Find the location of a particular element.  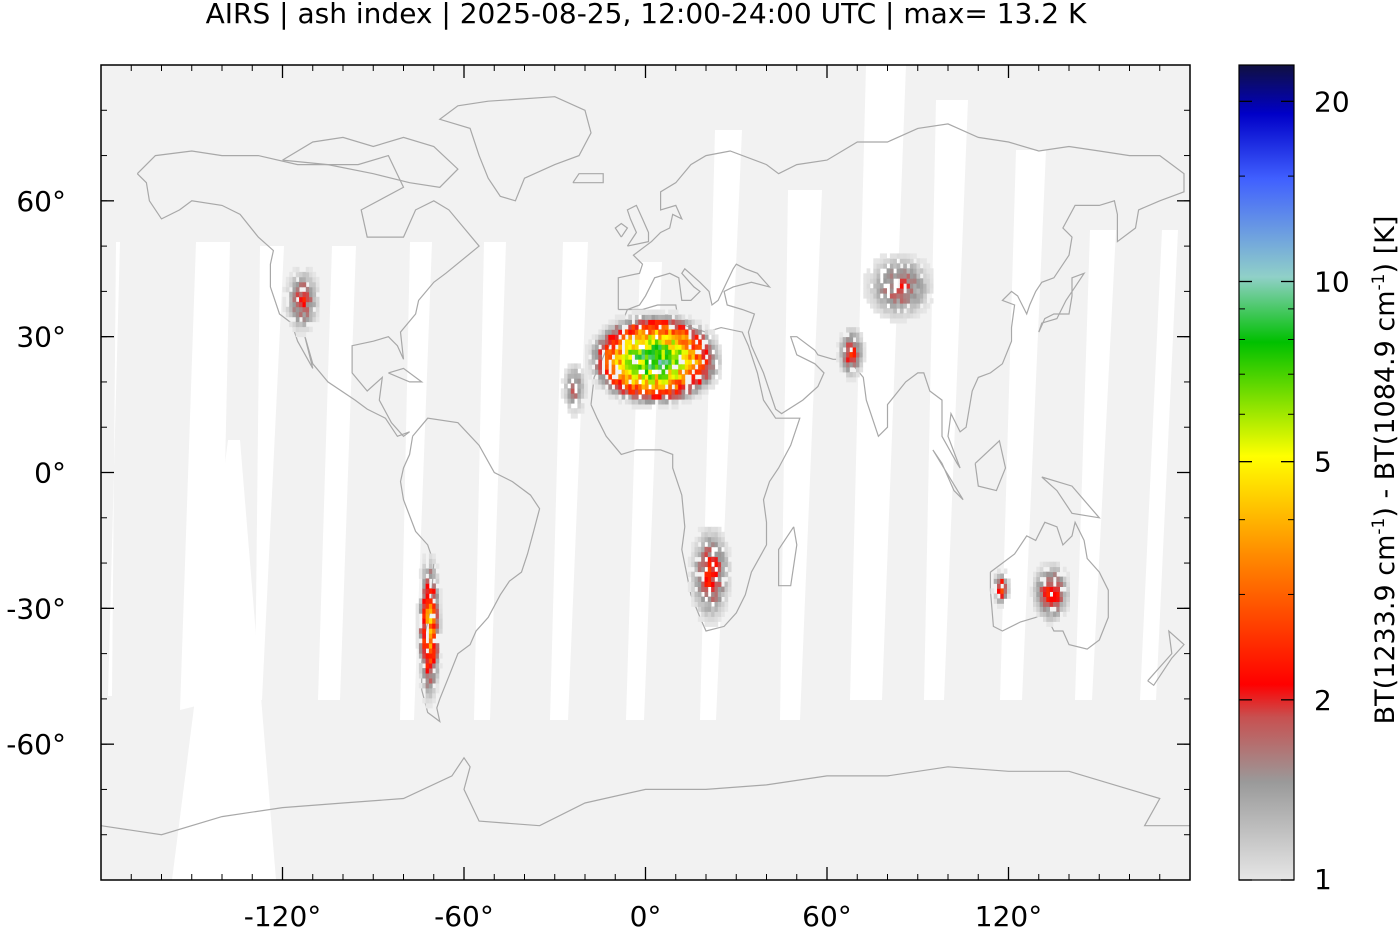

colorbar-label-part3: ) [K] is located at coordinates (1385, 245).